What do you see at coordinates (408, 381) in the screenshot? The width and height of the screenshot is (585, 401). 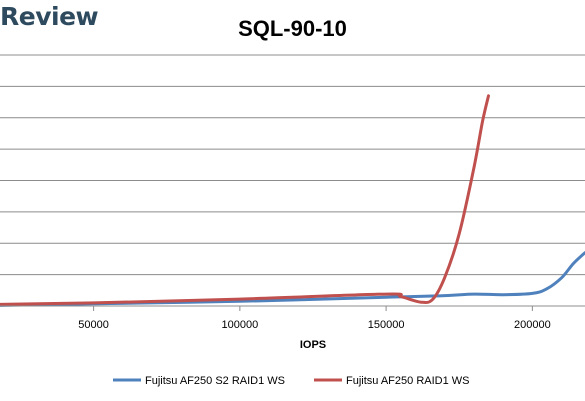 I see `legend-label: Fujitsu AF250 RAID1 WS` at bounding box center [408, 381].